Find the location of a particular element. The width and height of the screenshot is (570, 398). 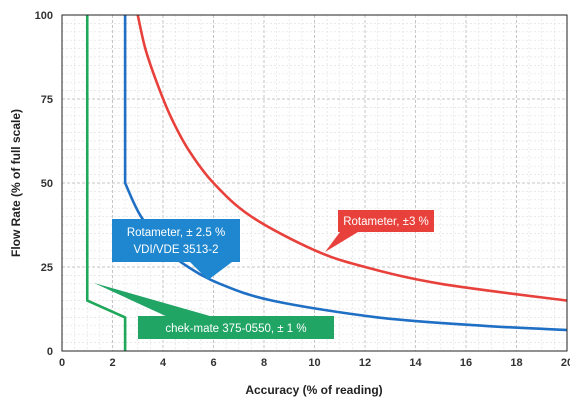

x-tick-label: 18 is located at coordinates (516, 363).